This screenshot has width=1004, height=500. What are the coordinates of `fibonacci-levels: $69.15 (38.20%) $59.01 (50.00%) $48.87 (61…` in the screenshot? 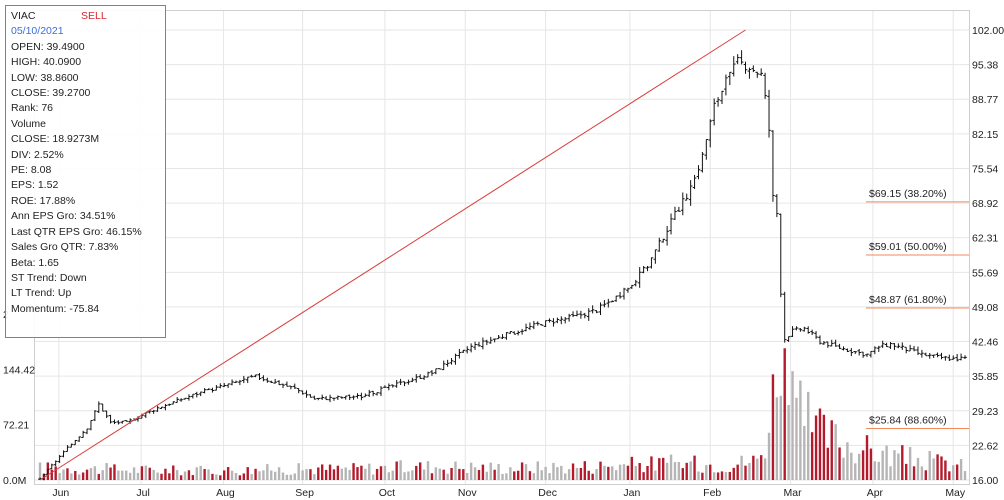 It's located at (917, 309).